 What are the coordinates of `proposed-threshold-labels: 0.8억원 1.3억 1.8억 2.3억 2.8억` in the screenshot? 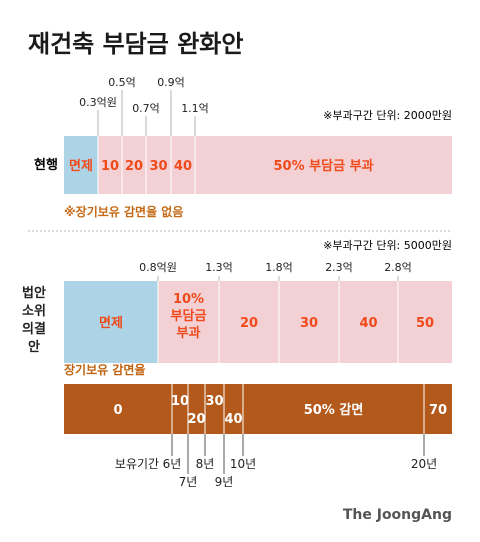 It's located at (275, 271).